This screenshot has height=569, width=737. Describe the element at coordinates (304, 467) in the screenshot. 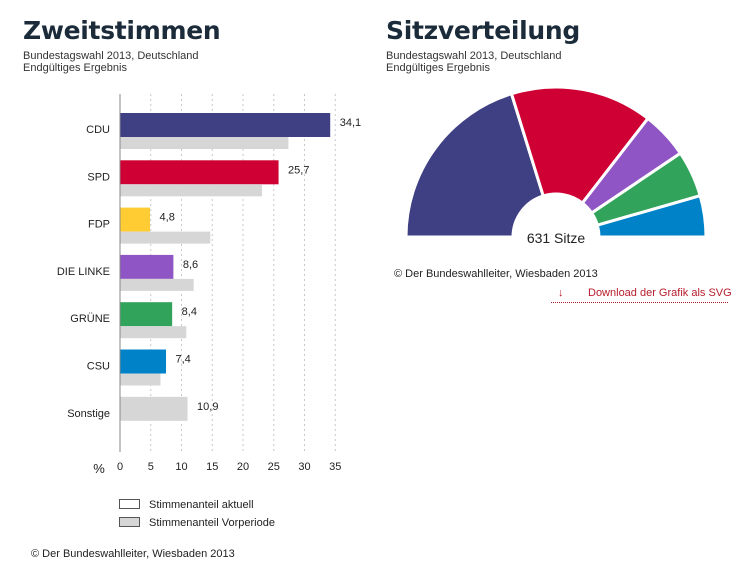

I see `x-tick-30: 30` at that location.